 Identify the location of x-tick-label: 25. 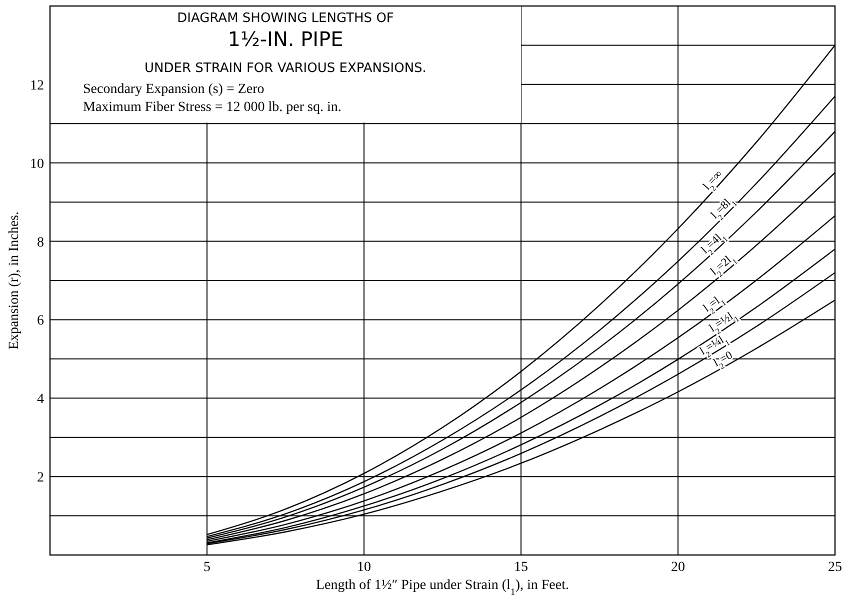
(835, 567).